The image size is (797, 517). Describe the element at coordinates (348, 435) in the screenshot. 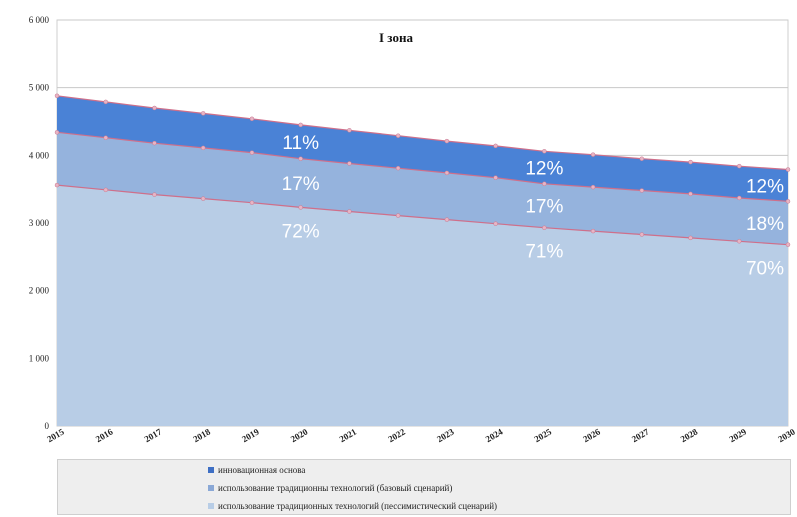

I see `x-tick-label: 2021` at that location.